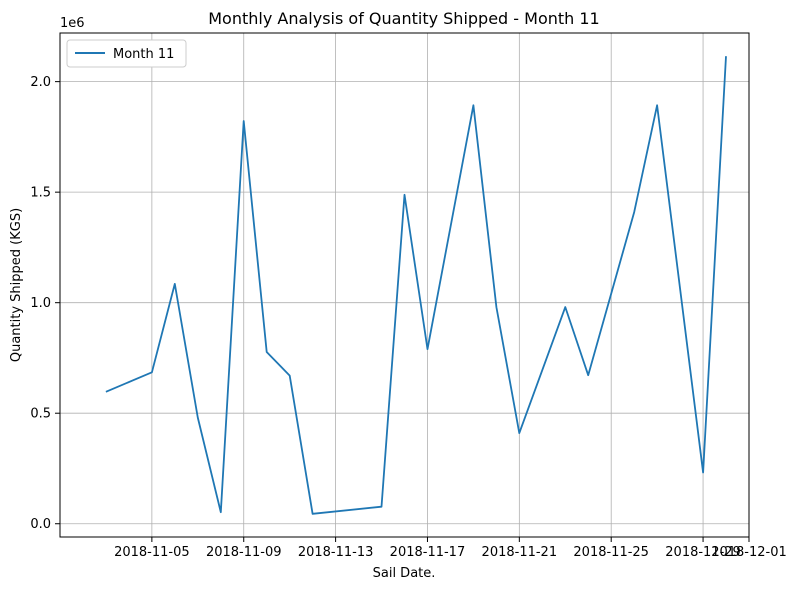  I want to click on y-axis: 0.0 0.5 1.0 1.5 2.0, so click(45, 303).